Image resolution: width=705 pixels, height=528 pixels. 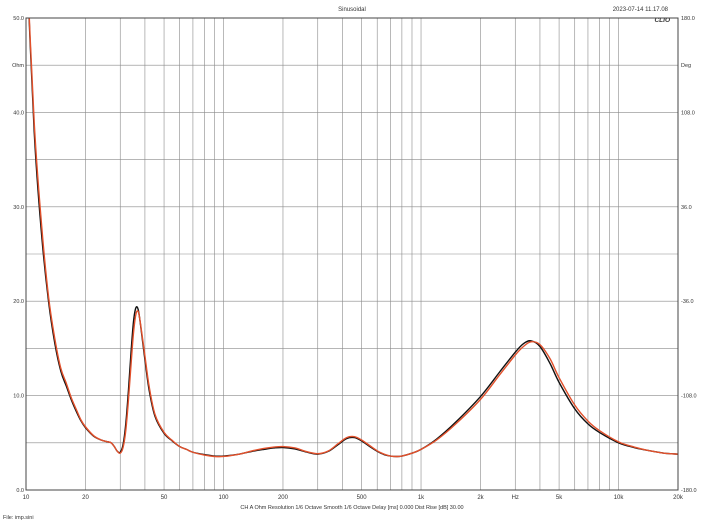 What do you see at coordinates (689, 397) in the screenshot?
I see `y-right-tick-label: -108.0` at bounding box center [689, 397].